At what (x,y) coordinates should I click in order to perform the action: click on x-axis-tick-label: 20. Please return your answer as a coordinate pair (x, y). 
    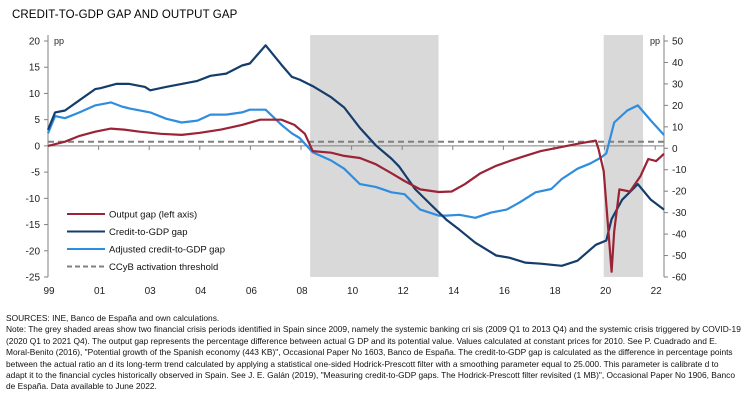
    Looking at the image, I should click on (606, 291).